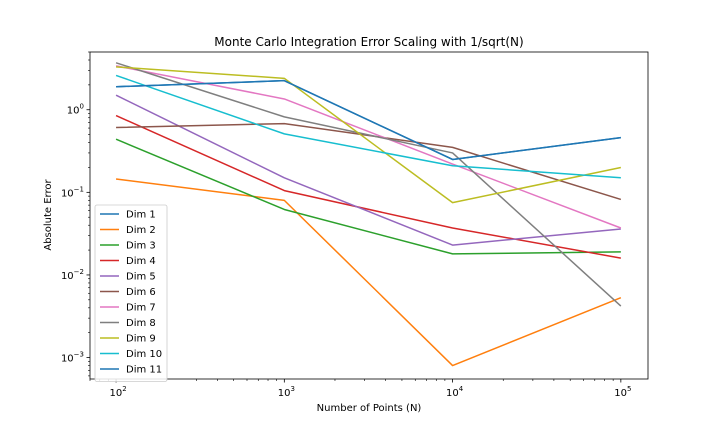  I want to click on x-axis-label: Number of Points (N), so click(369, 408).